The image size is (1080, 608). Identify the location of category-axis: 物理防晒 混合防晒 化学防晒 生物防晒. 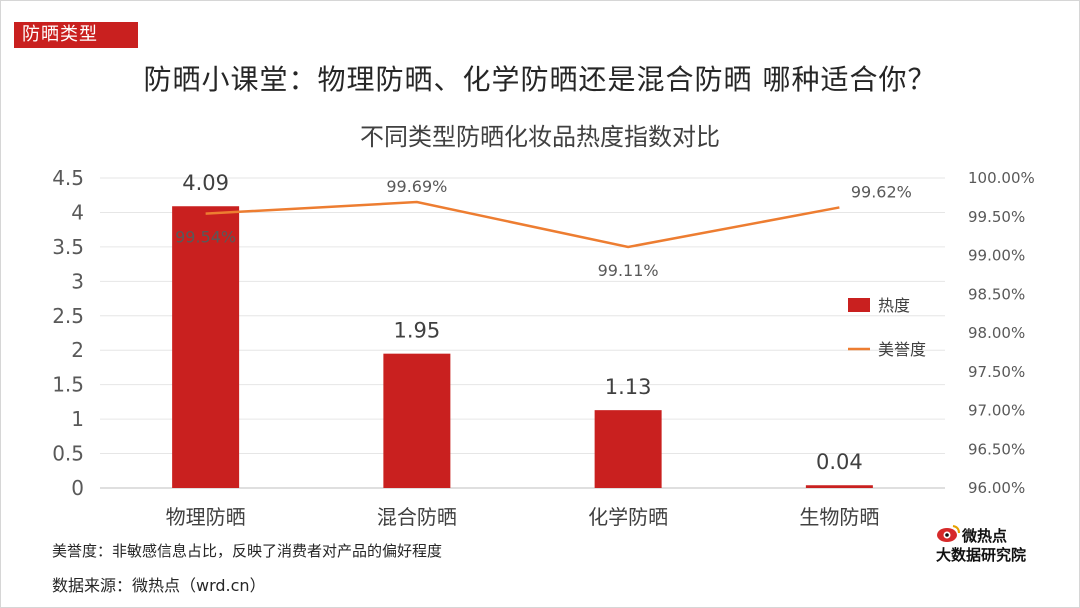
(523, 517).